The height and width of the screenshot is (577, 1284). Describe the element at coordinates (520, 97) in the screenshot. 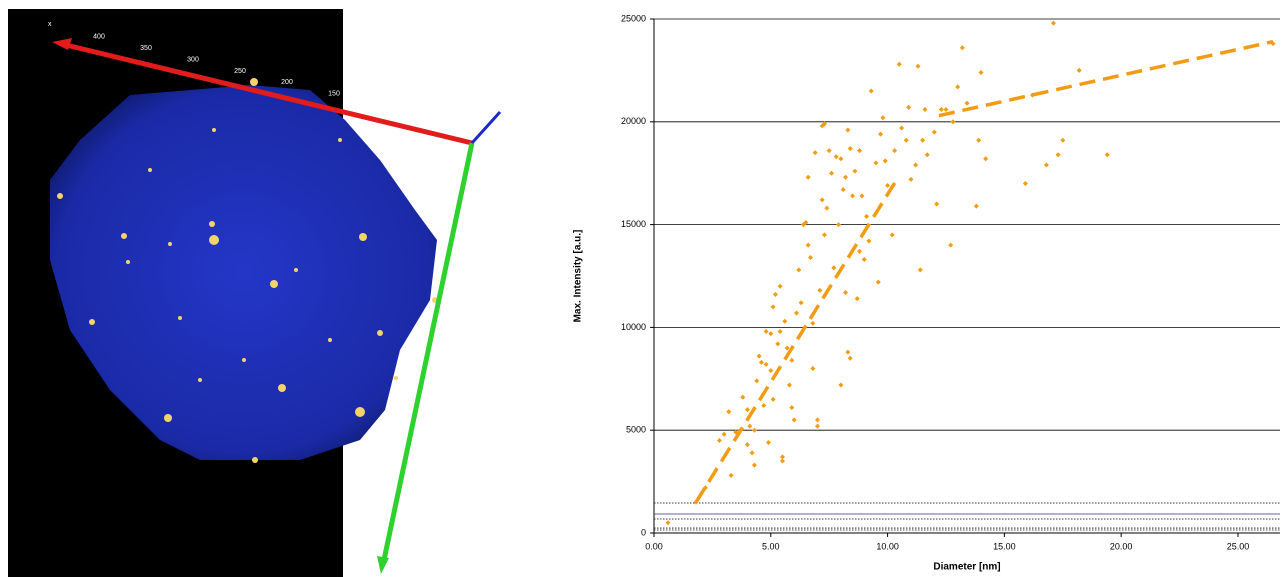

I see `z-axis-name: z` at that location.